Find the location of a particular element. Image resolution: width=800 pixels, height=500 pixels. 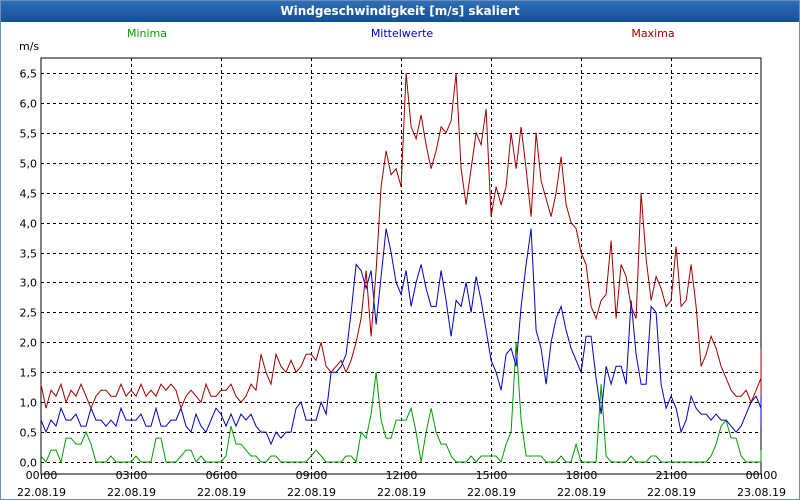

legend-minima: Minima is located at coordinates (147, 33).